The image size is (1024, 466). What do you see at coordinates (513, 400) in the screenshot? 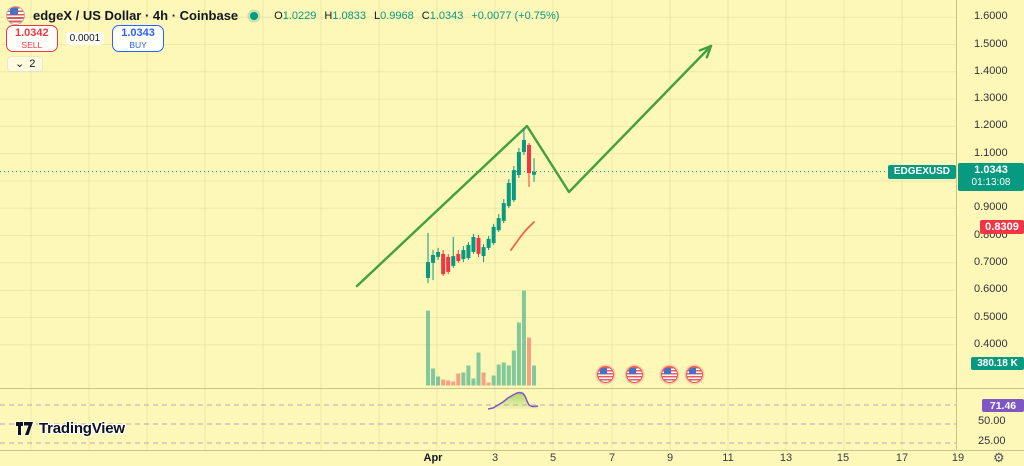
I see `rsi-plot` at bounding box center [513, 400].